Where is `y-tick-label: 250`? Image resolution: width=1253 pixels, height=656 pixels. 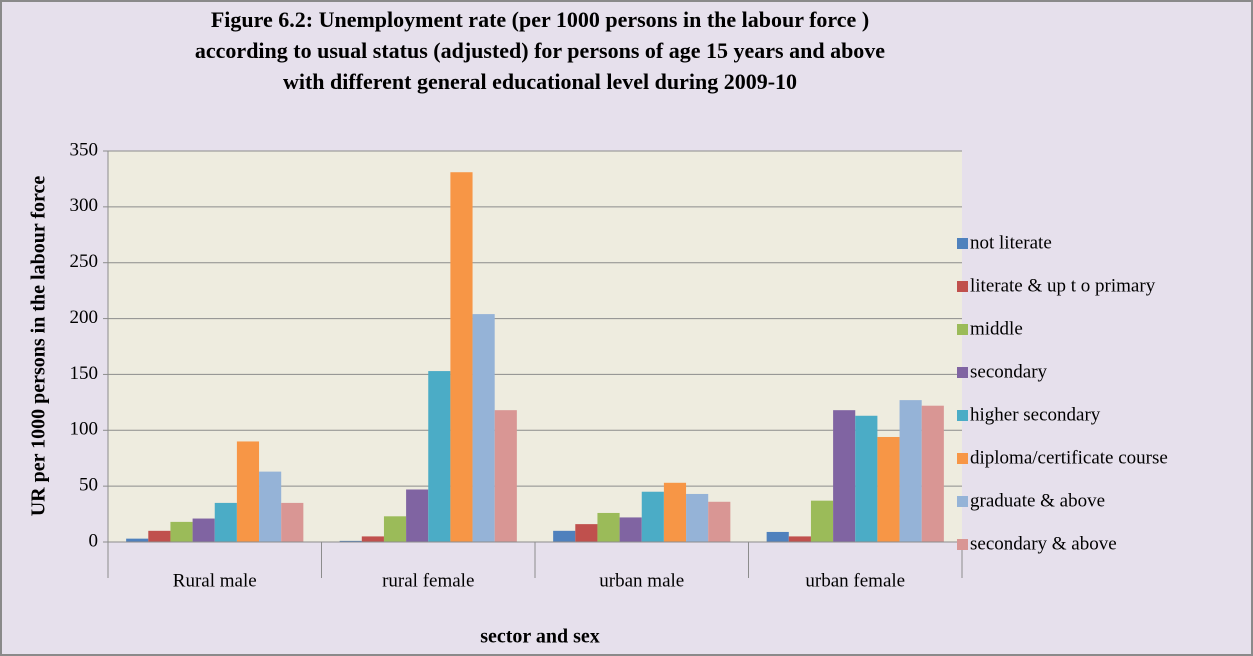
y-tick-label: 250 is located at coordinates (84, 261).